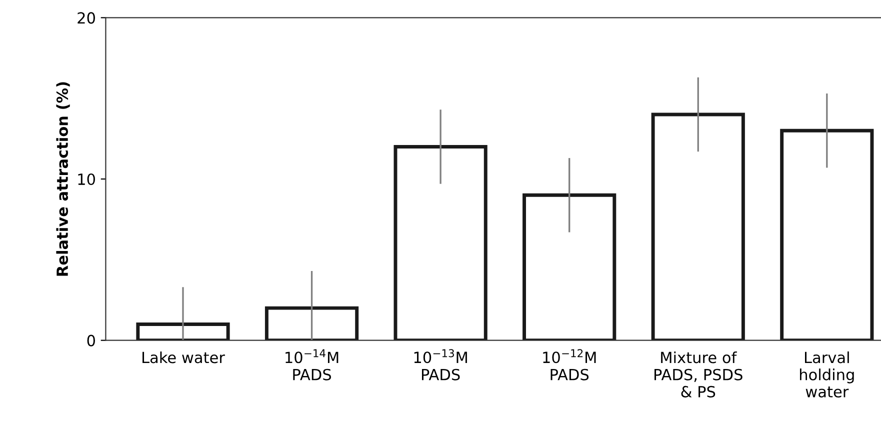  What do you see at coordinates (569, 364) in the screenshot?
I see `x-tick-label: 10$^{−12}$M PADS` at bounding box center [569, 364].